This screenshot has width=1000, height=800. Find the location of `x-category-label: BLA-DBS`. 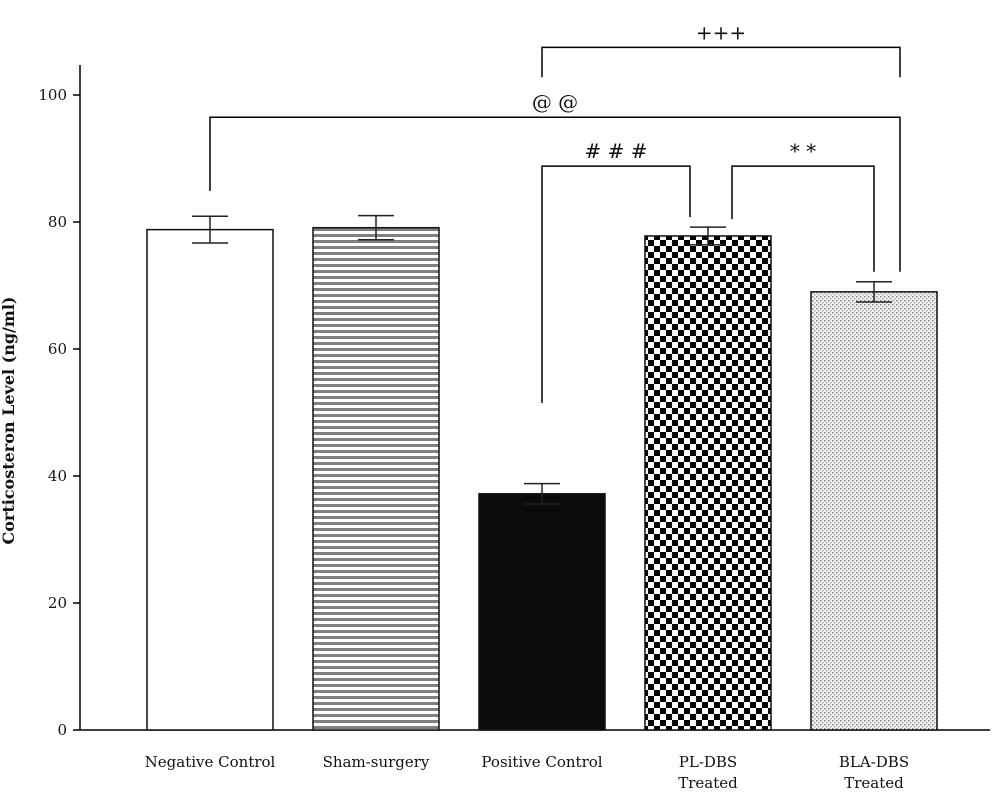

x-category-label: BLA-DBS is located at coordinates (874, 762).